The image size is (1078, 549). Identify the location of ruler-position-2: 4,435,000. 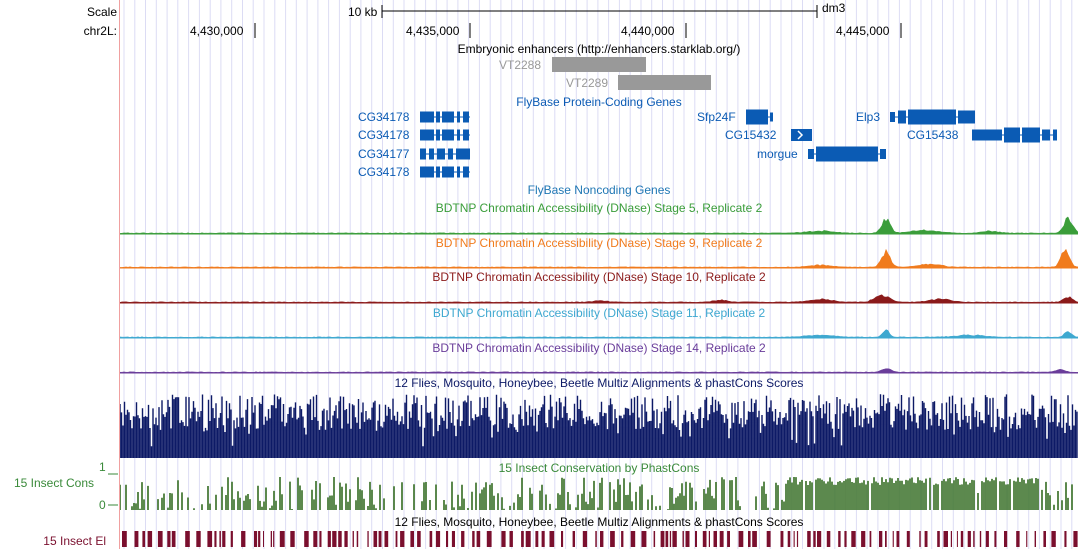
(433, 31).